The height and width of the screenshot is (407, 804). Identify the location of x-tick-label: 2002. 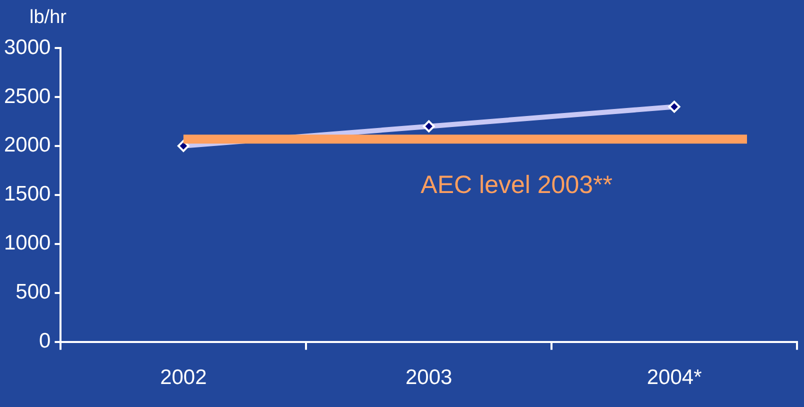
(183, 378).